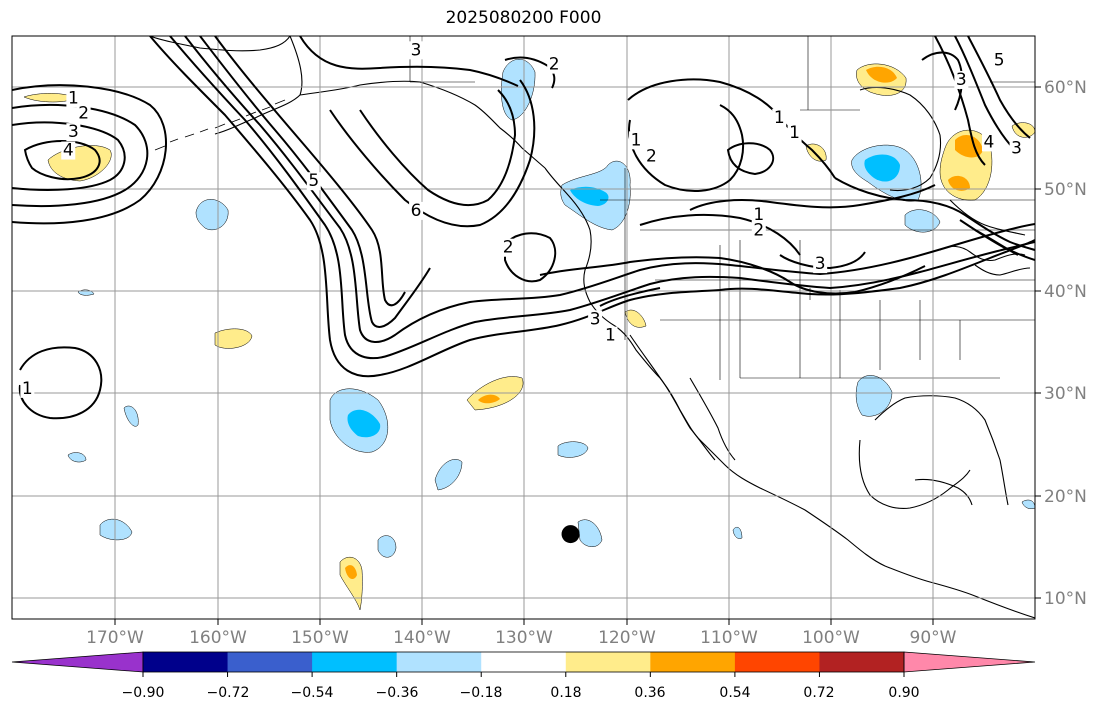 Image resolution: width=1105 pixels, height=712 pixels. Describe the element at coordinates (1065, 190) in the screenshot. I see `lat-label: 50°N` at that location.